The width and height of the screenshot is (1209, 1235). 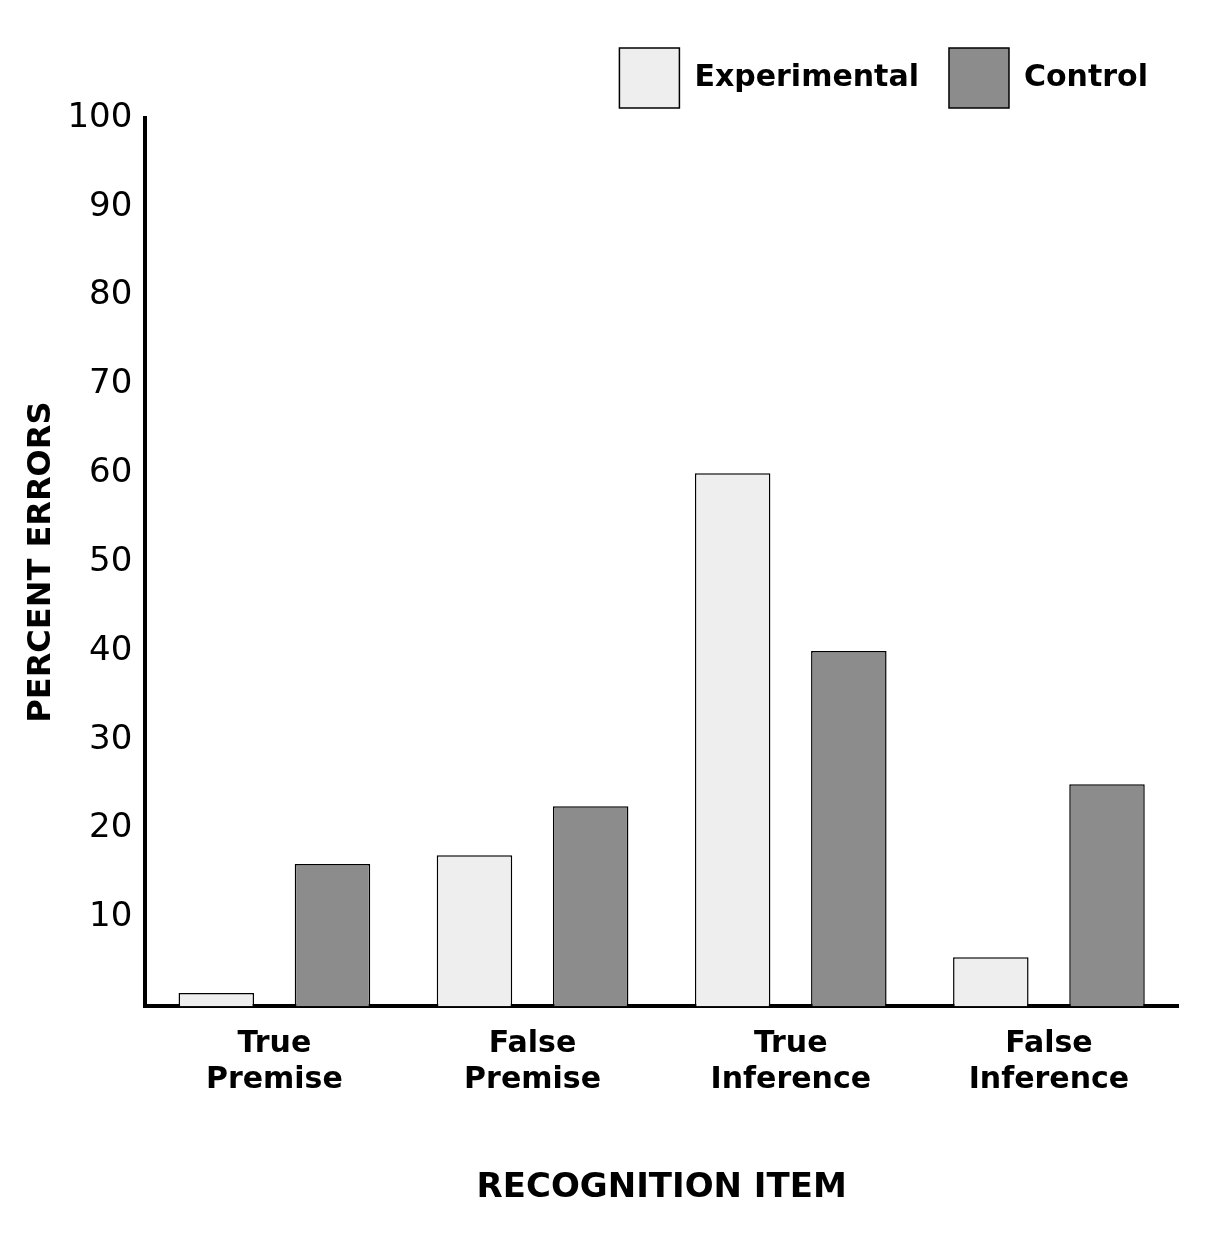 What do you see at coordinates (111, 470) in the screenshot?
I see `y-tick-label: 60` at bounding box center [111, 470].